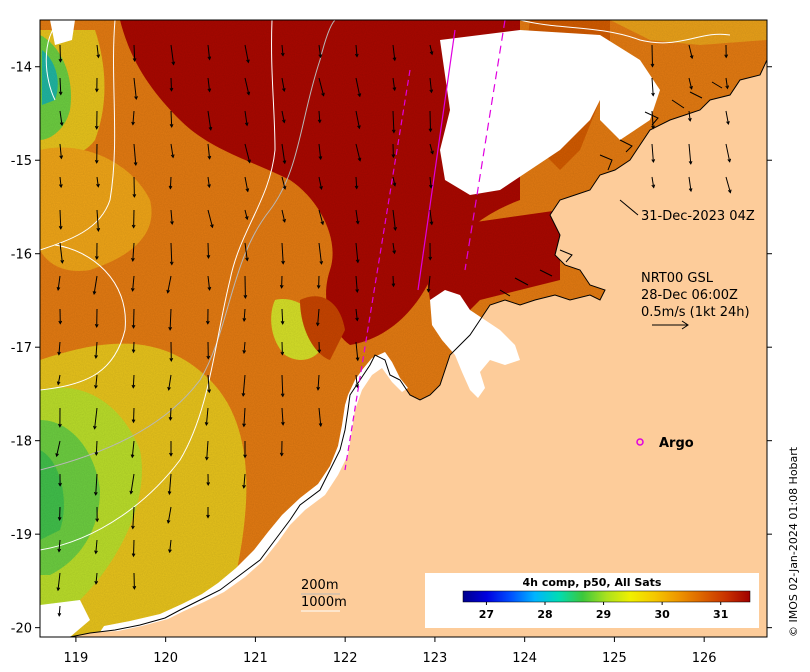 This screenshot has height=672, width=810. What do you see at coordinates (525, 112) in the screenshot?
I see `cloud-north` at bounding box center [525, 112].